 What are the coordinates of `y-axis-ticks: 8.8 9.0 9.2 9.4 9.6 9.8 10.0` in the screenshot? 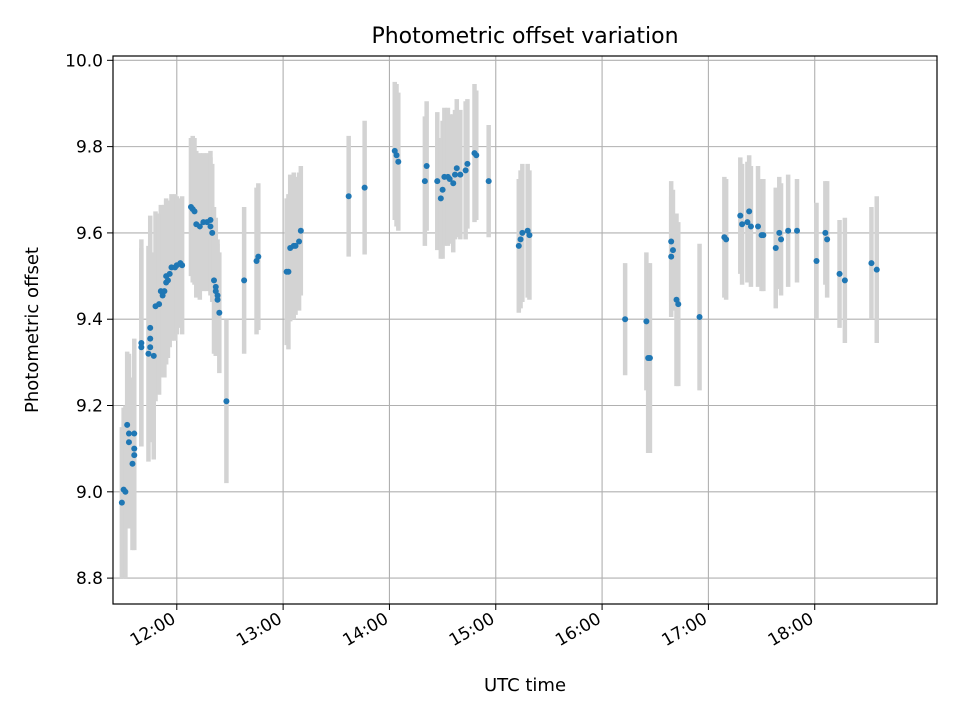 It's located at (89, 320).